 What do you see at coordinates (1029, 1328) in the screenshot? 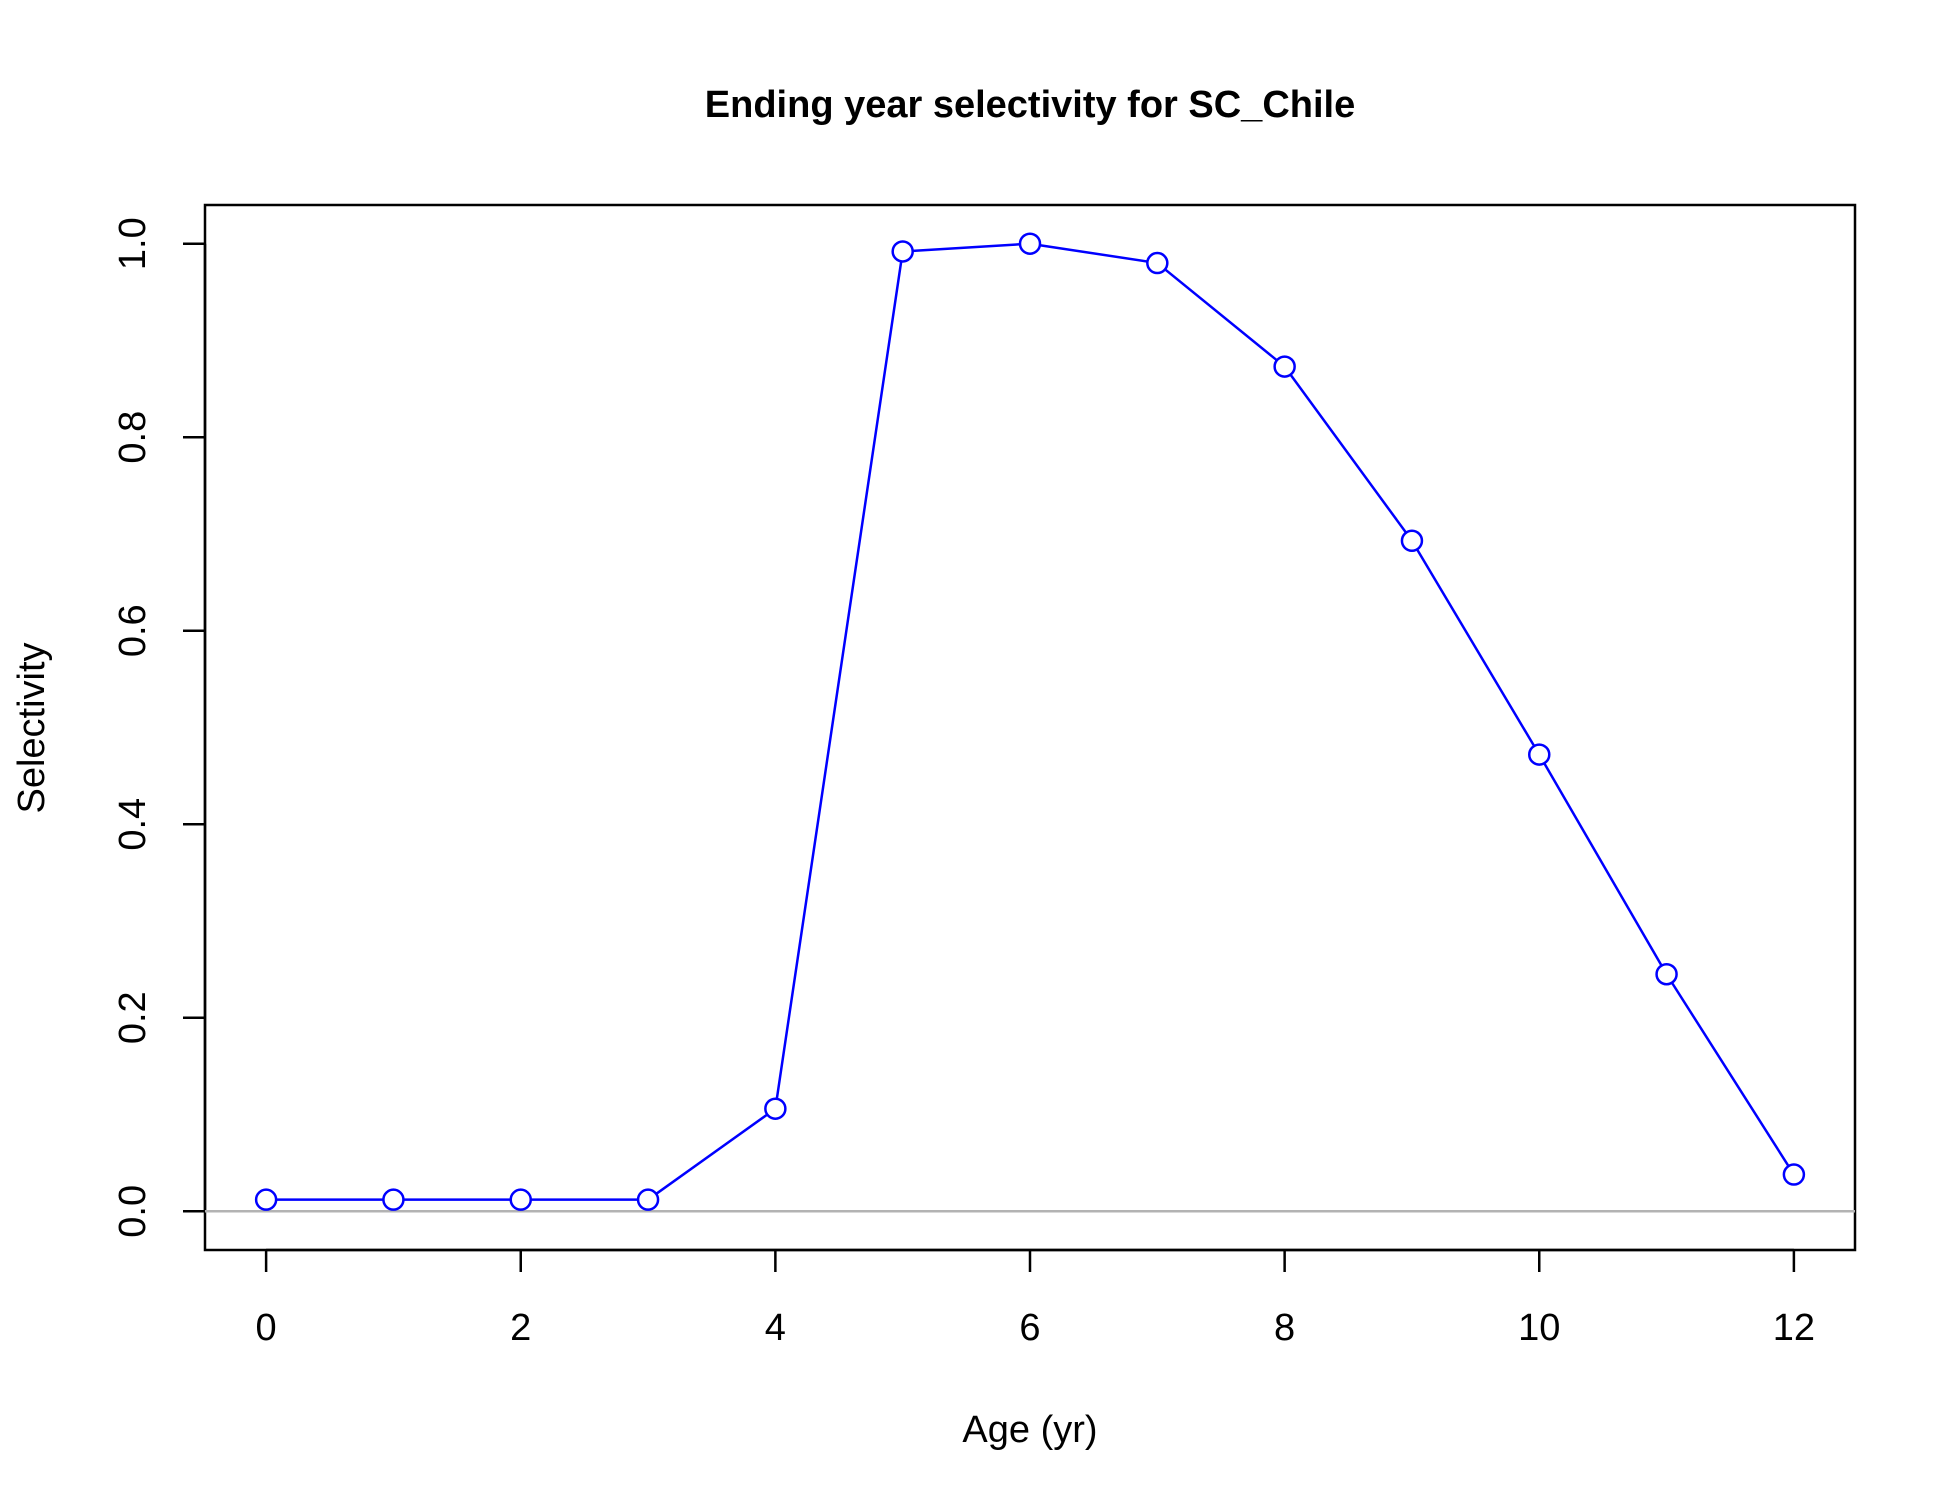
I see `x-tick-label: 6` at bounding box center [1029, 1328].